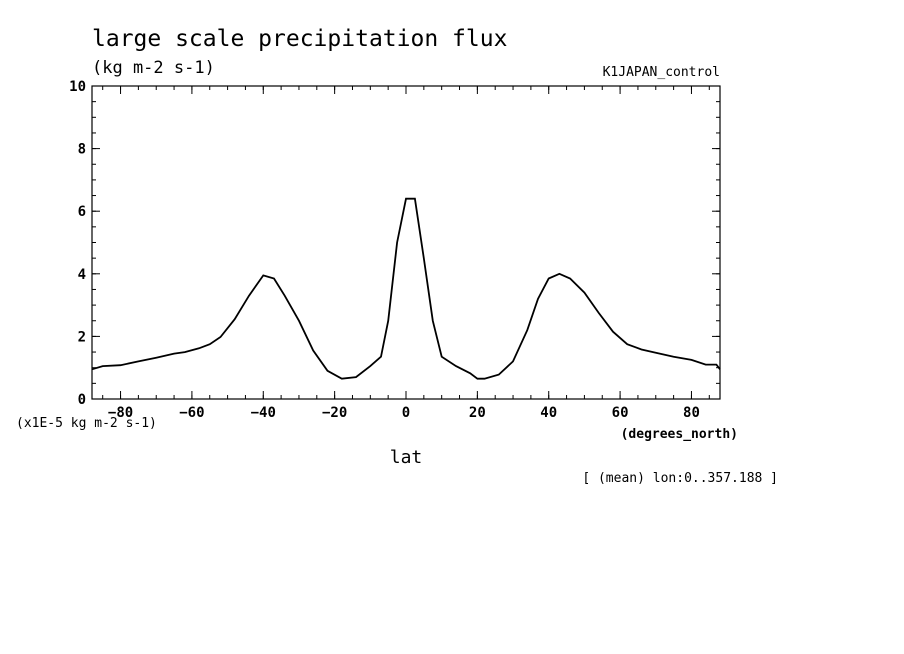 This screenshot has height=654, width=904. What do you see at coordinates (477, 413) in the screenshot?
I see `x-tick-label: 20` at bounding box center [477, 413].